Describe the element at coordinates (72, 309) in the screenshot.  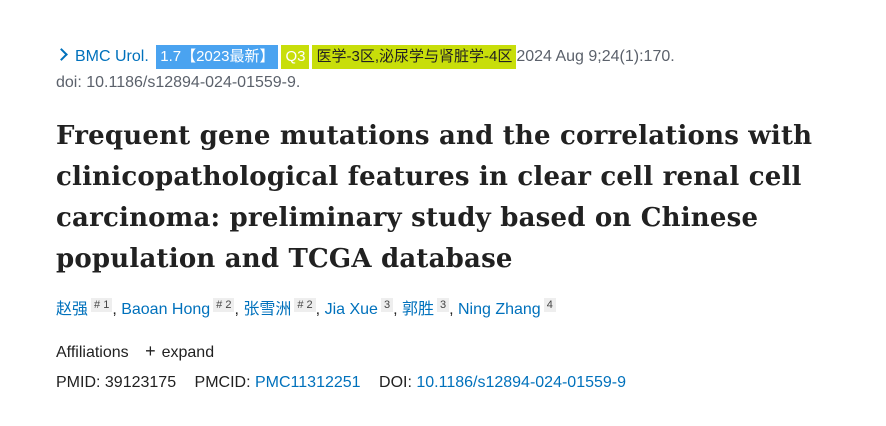
I see `author-link: 赵强` at that location.